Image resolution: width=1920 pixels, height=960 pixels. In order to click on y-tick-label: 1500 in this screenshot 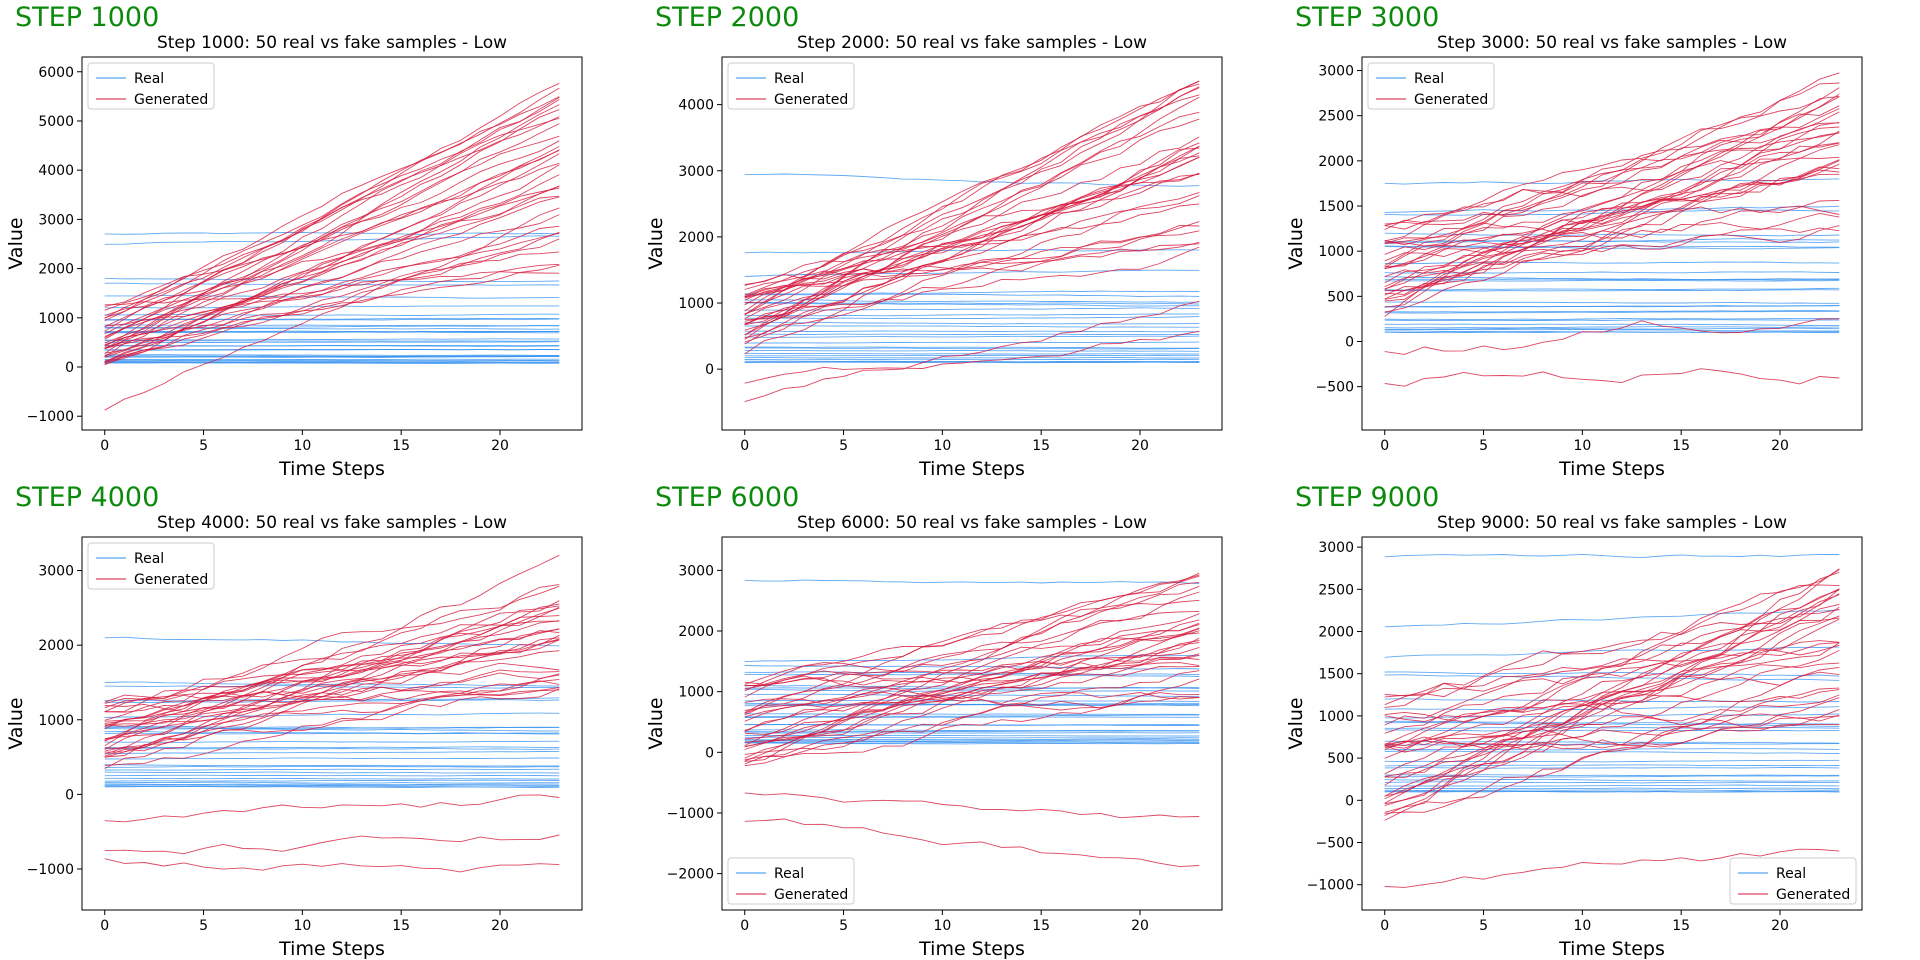, I will do `click(1336, 207)`.